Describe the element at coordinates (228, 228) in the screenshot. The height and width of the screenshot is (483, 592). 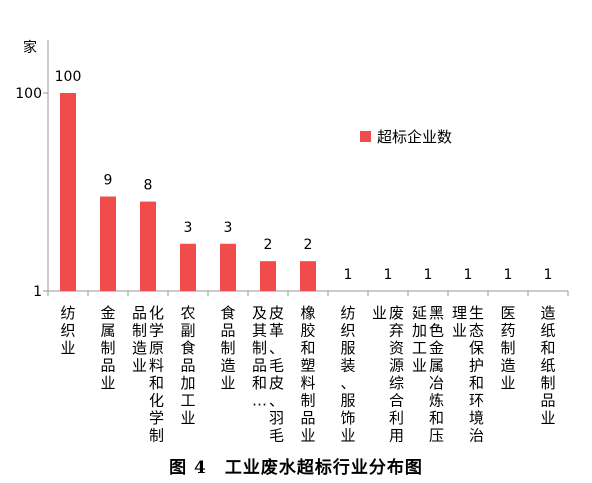
I see `data-label: 3` at that location.